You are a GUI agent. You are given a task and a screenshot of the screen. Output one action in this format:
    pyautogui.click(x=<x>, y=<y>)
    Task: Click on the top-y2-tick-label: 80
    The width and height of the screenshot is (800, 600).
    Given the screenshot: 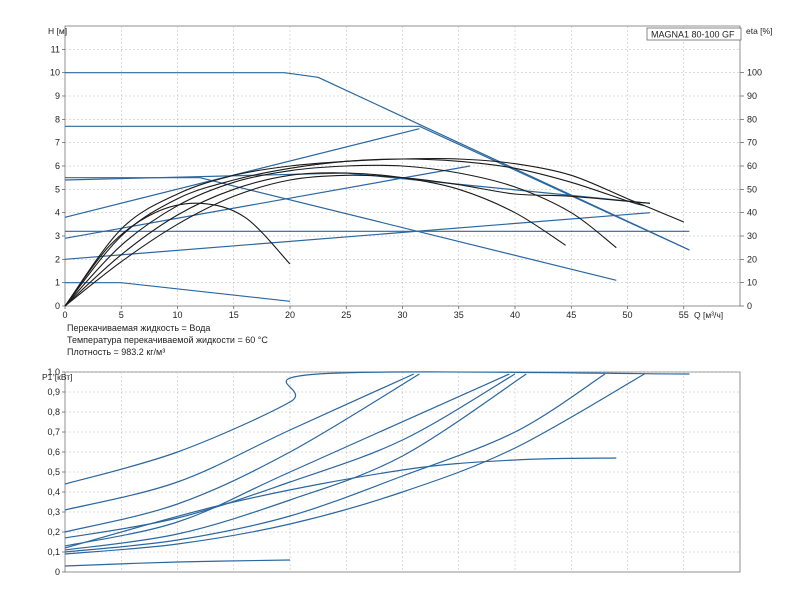 What is the action you would take?
    pyautogui.click(x=752, y=119)
    